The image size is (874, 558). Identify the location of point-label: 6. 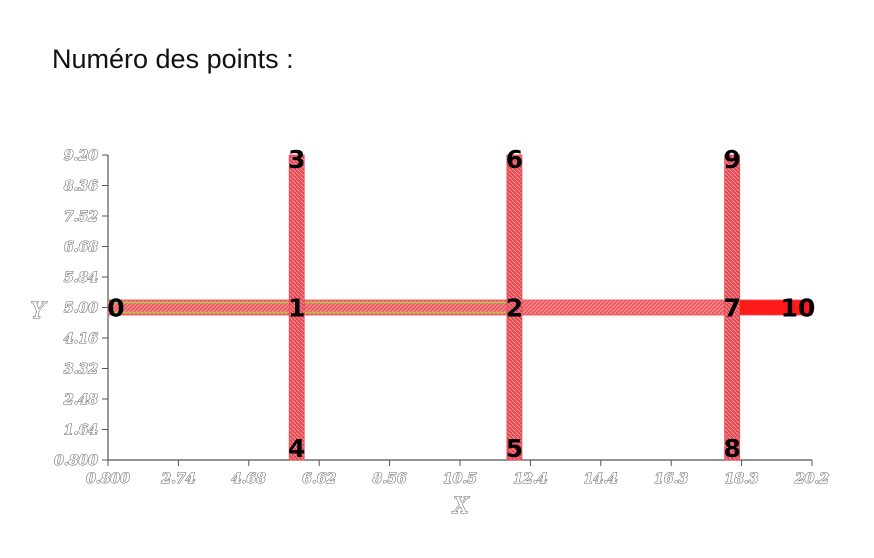
(514, 159).